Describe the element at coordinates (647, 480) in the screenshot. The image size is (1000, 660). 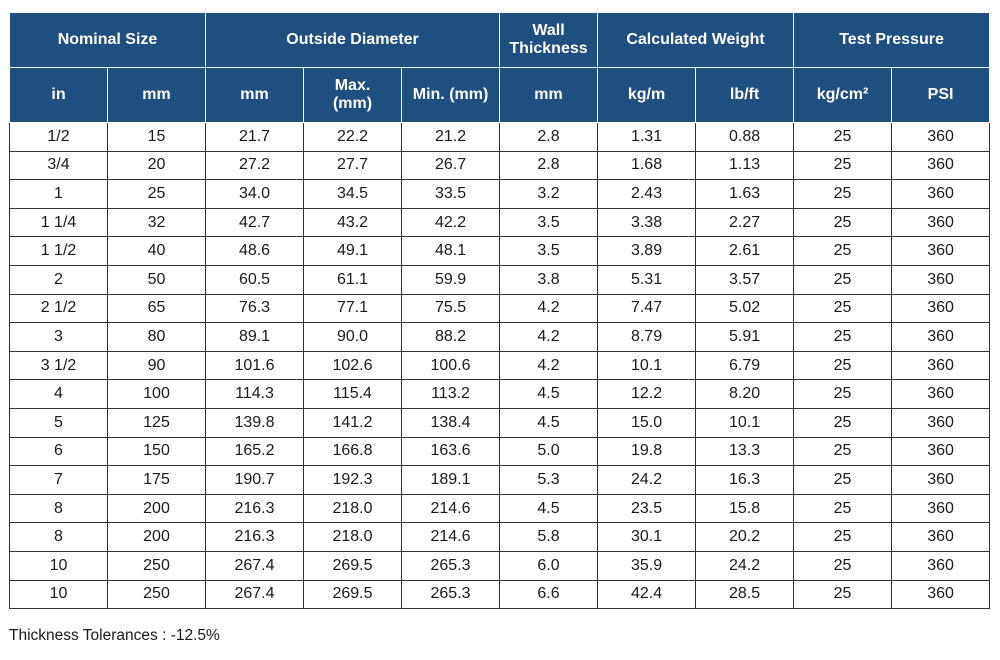
I see `cell-weight-kgm: 24.2` at that location.